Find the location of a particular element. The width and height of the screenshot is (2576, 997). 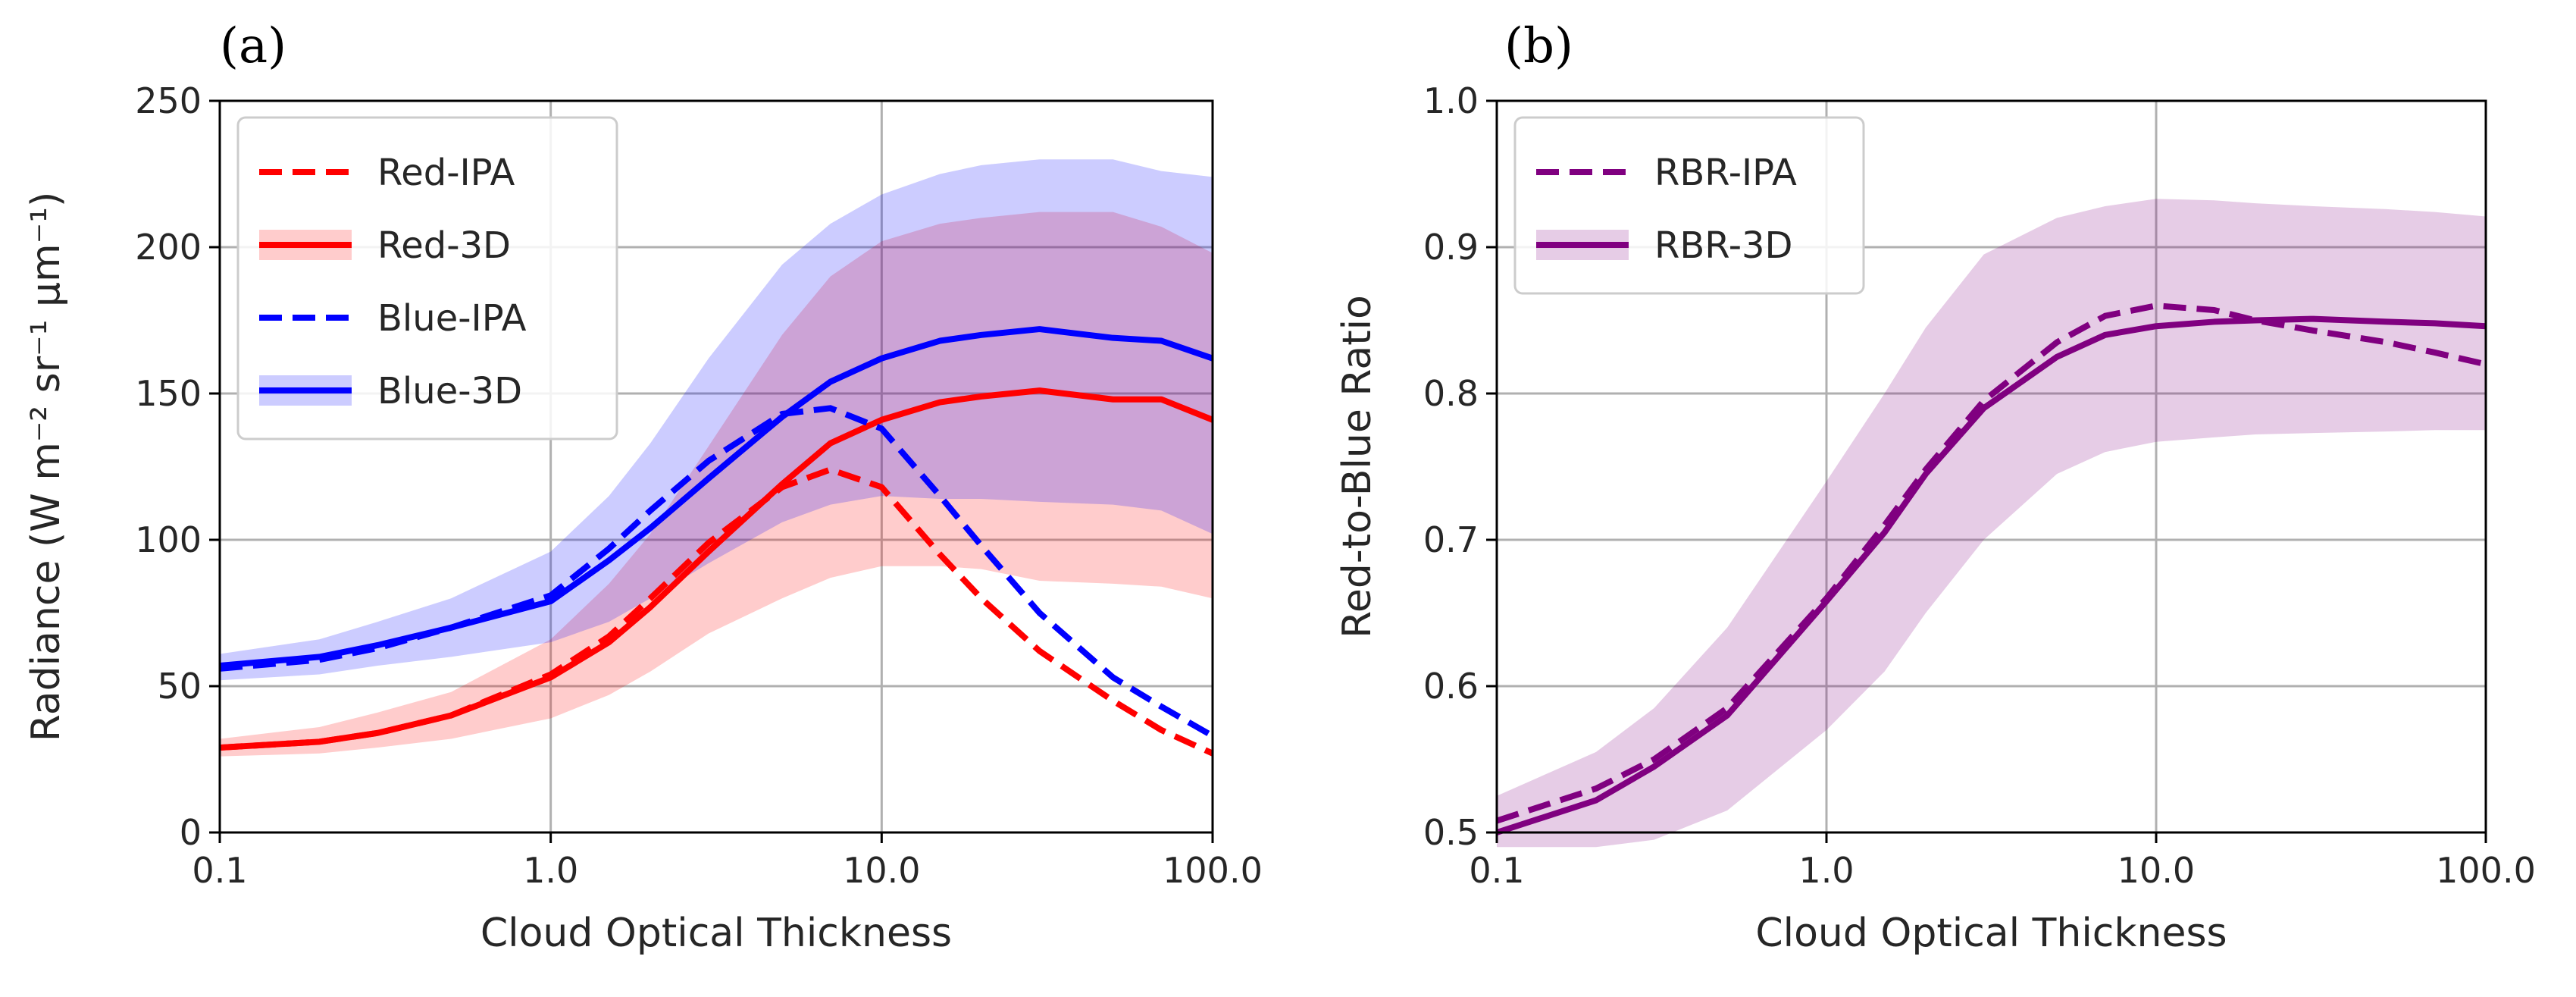

y-tick-label: 150 is located at coordinates (168, 393).